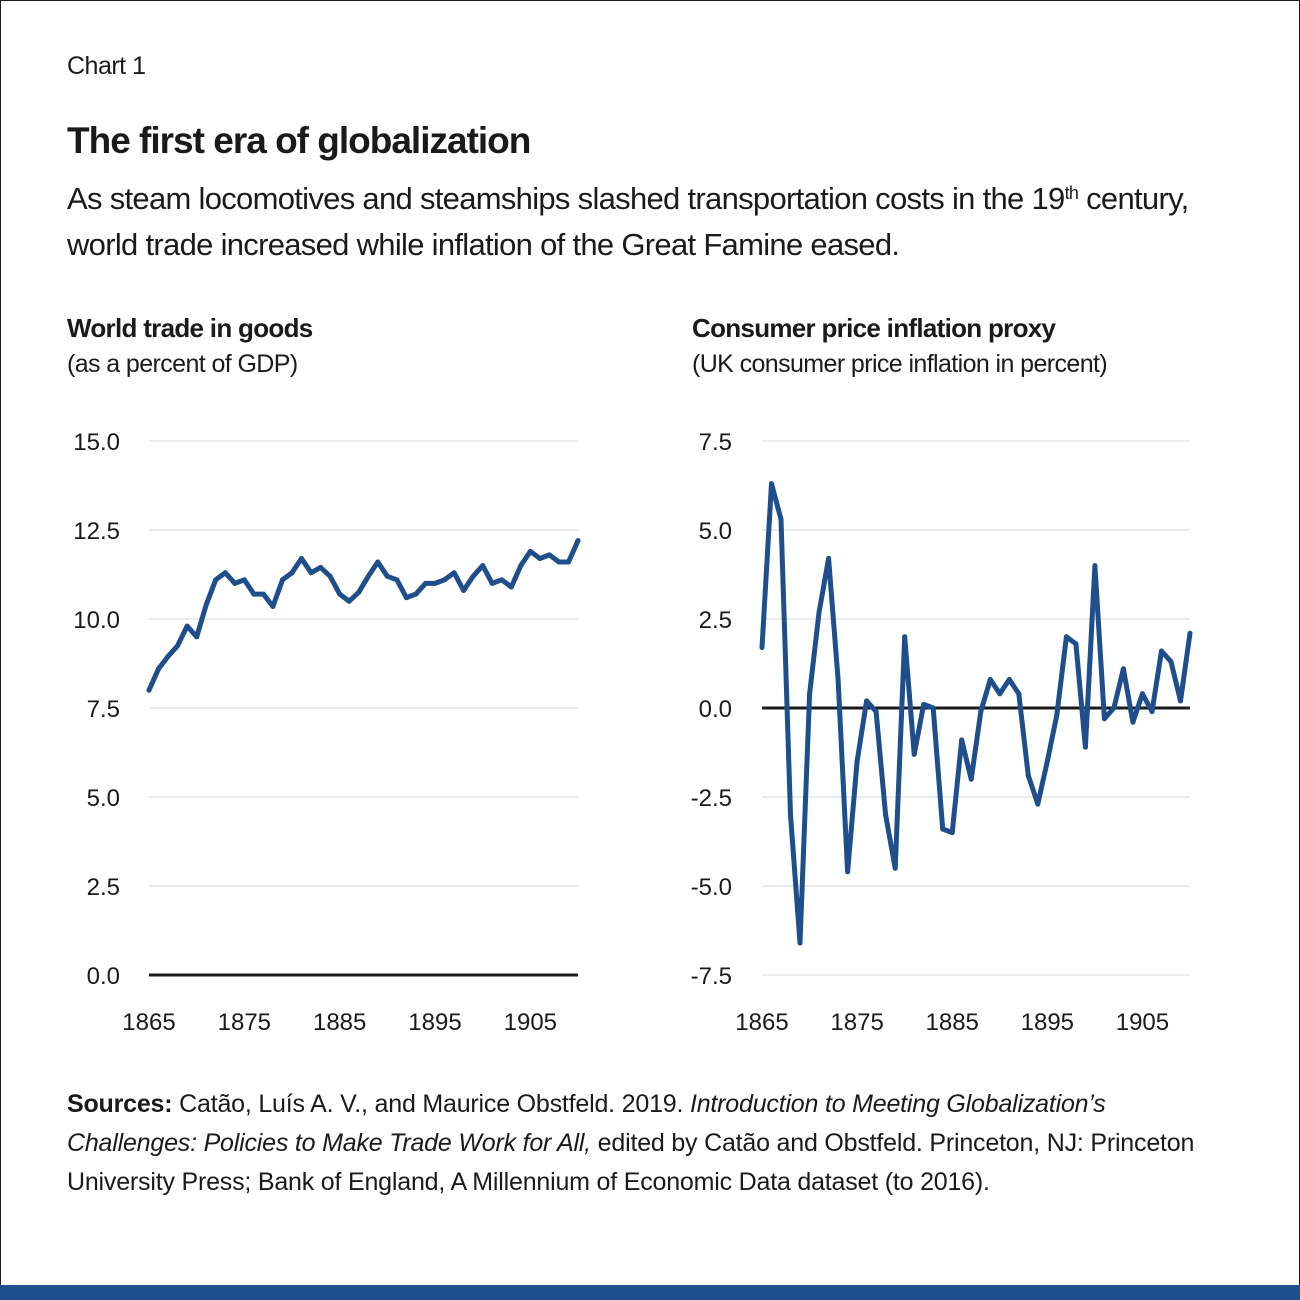 This screenshot has width=1300, height=1300. I want to click on inflation-series-line, so click(976, 713).